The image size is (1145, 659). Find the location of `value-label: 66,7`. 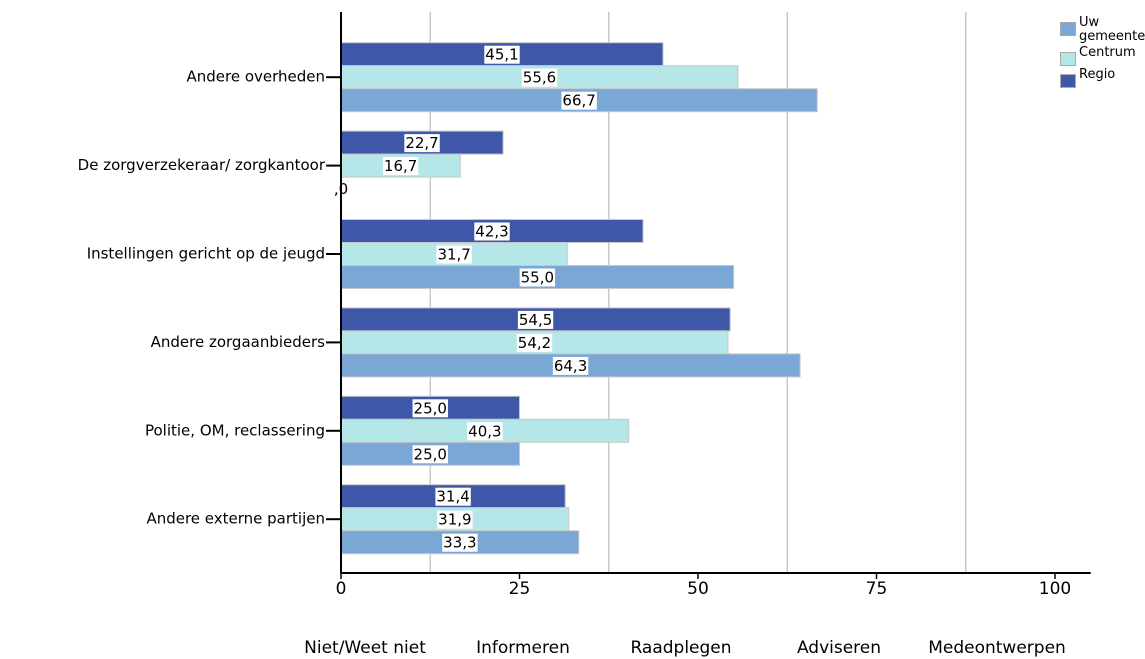

value-label: 66,7 is located at coordinates (578, 101).